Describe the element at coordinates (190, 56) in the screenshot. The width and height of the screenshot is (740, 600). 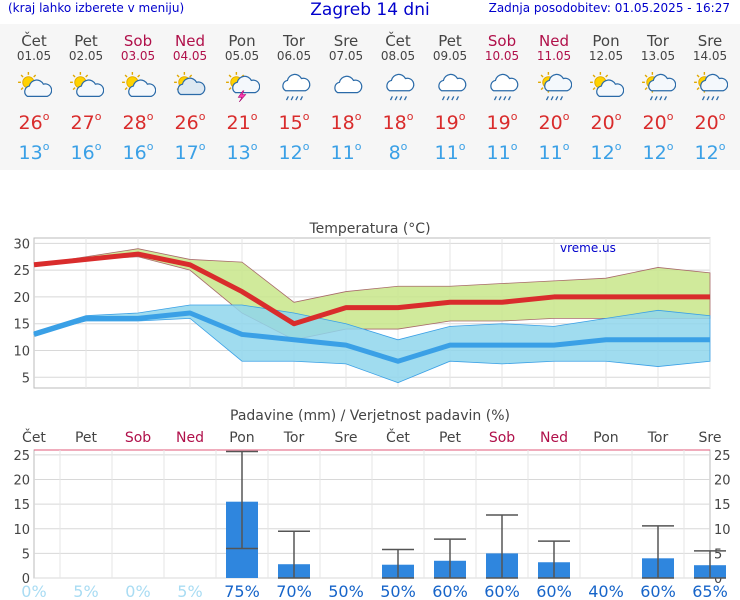
I see `day-date: 04.05` at that location.